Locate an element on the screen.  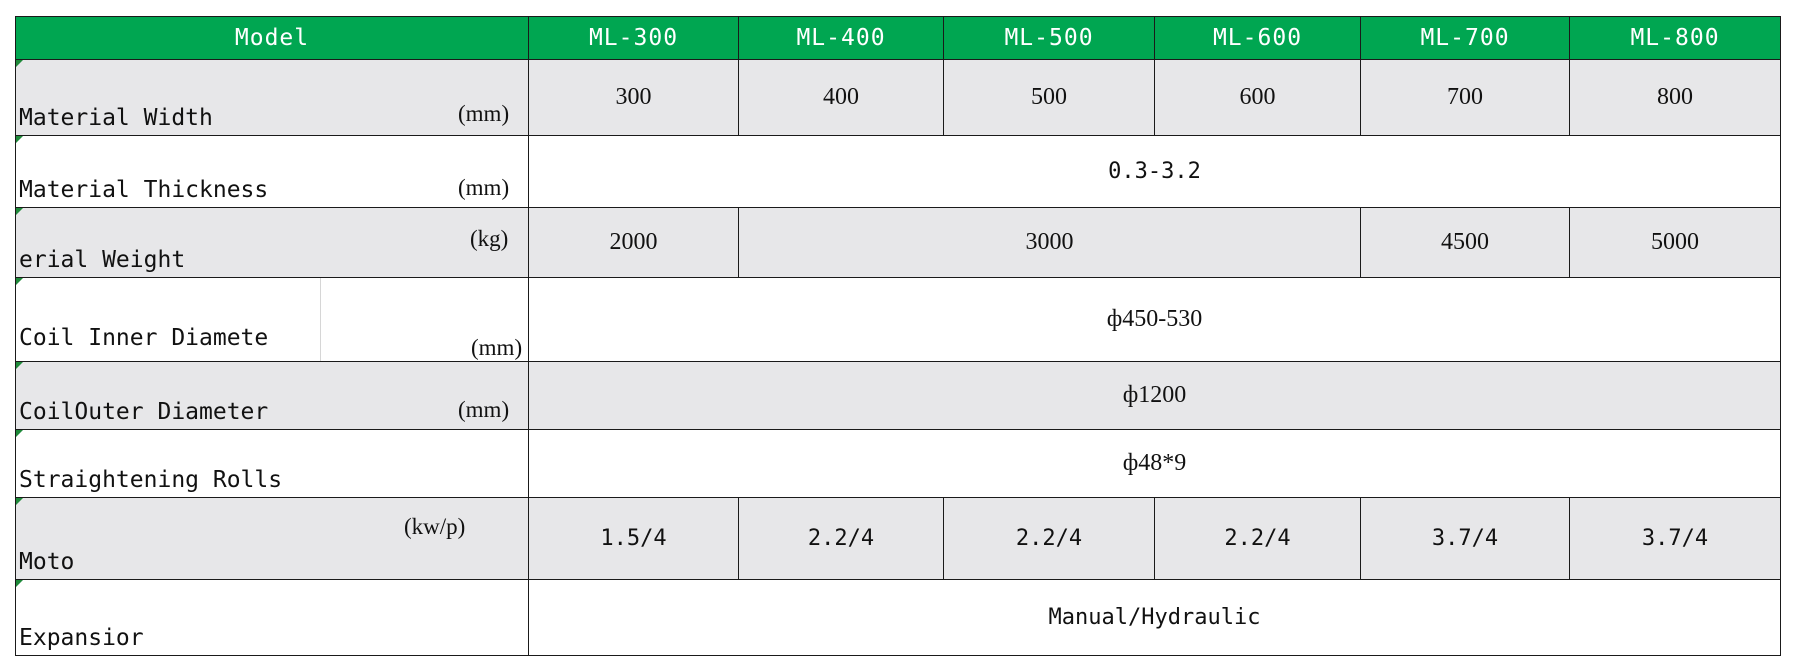
value-cell-merged: 3000 is located at coordinates (1049, 242).